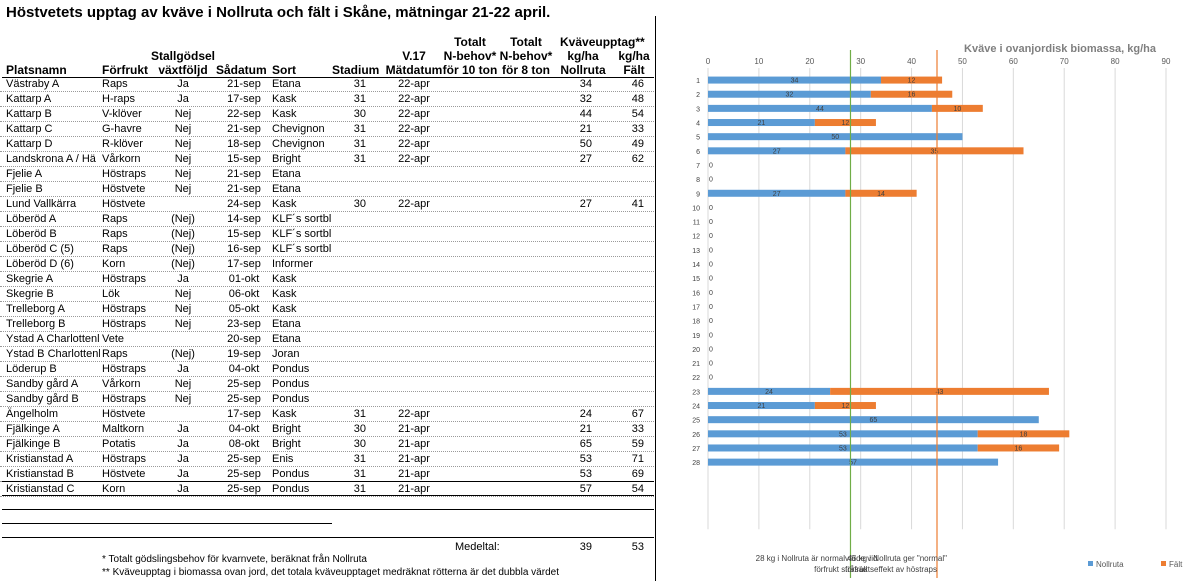  Describe the element at coordinates (912, 81) in the screenshot. I see `data-label-falt: 12` at that location.